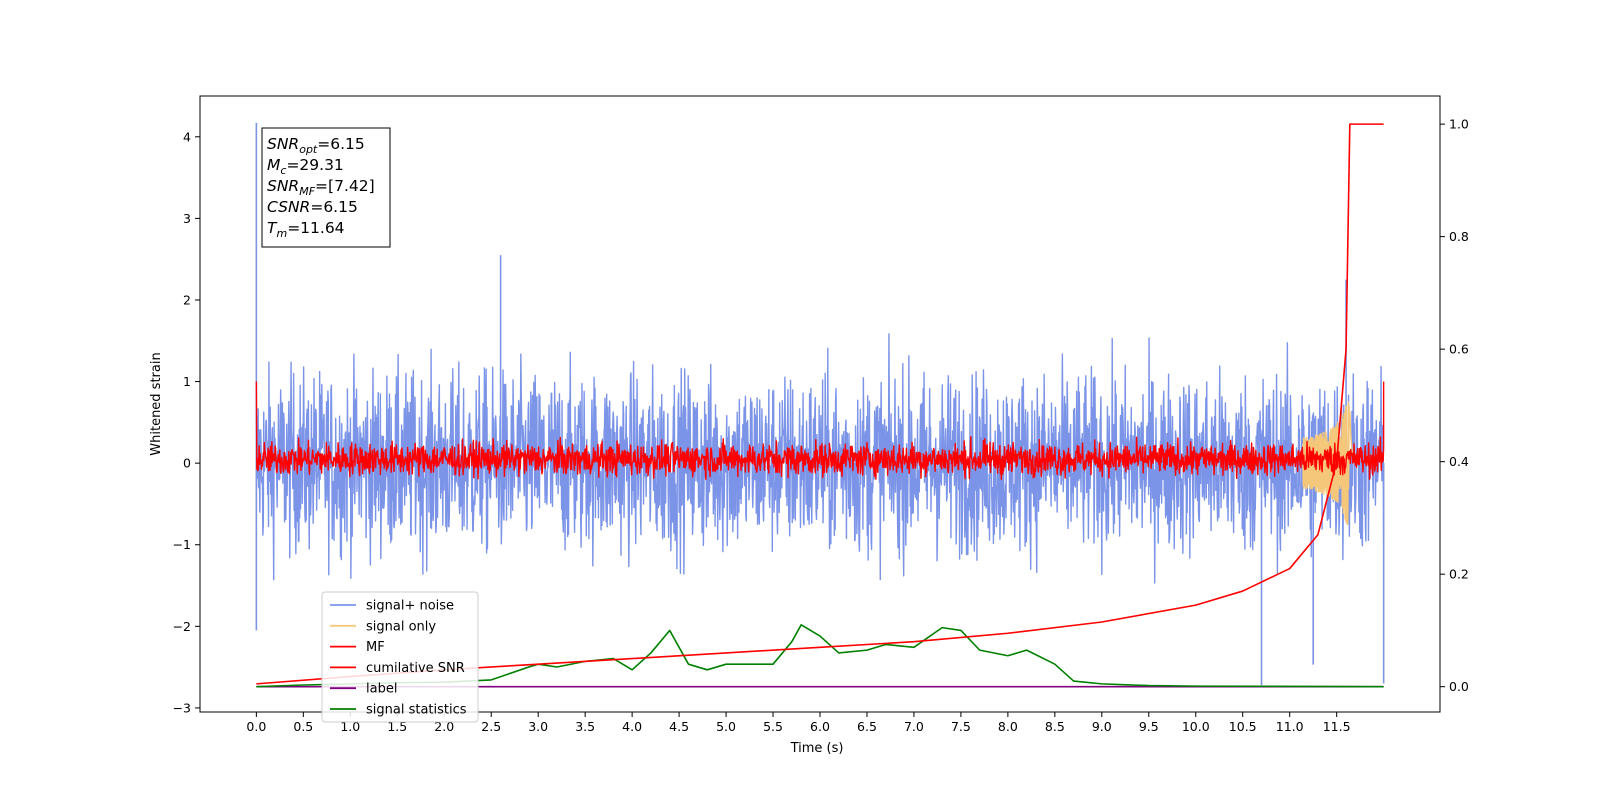  Describe the element at coordinates (187, 463) in the screenshot. I see `y-tick-label: 0` at that location.